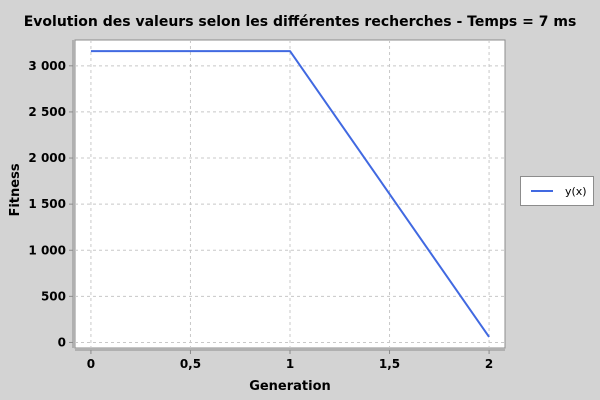 The height and width of the screenshot is (400, 600). I want to click on y-tick-label: 1 000, so click(47, 250).